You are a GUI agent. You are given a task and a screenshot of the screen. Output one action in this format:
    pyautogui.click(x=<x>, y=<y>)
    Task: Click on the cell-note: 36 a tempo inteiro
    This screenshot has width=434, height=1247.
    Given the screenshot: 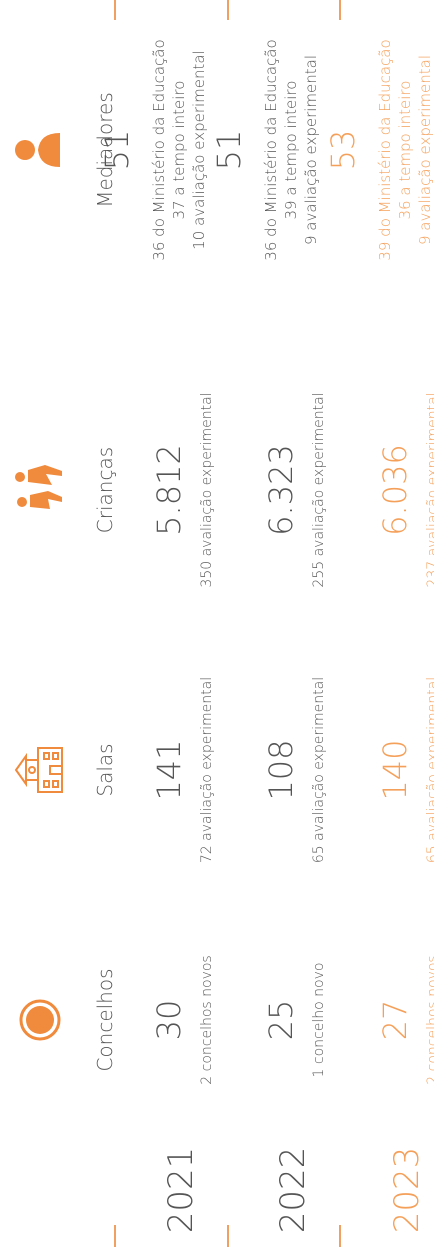 What is the action you would take?
    pyautogui.click(x=405, y=150)
    